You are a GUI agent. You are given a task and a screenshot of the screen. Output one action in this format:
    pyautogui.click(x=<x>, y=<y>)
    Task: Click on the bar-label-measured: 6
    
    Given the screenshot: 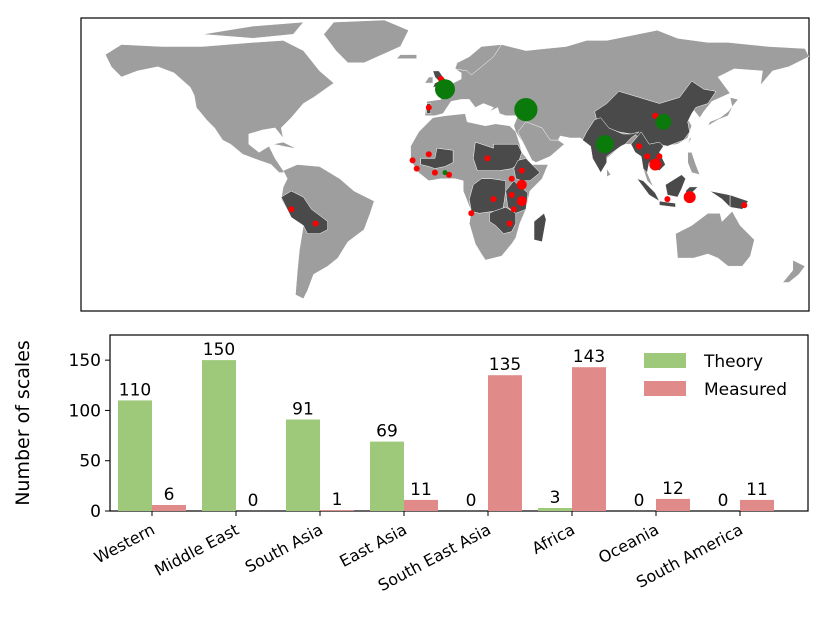 What is the action you would take?
    pyautogui.click(x=169, y=495)
    